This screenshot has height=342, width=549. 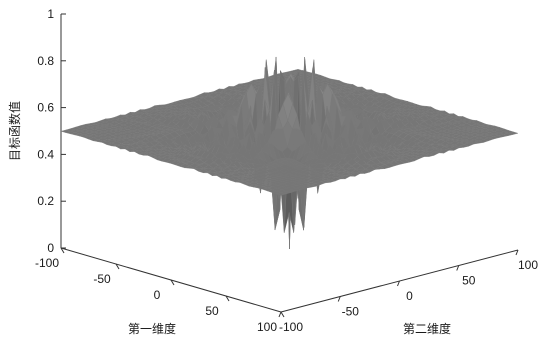 I want to click on z-tick-label: 0.4, so click(x=45, y=154).